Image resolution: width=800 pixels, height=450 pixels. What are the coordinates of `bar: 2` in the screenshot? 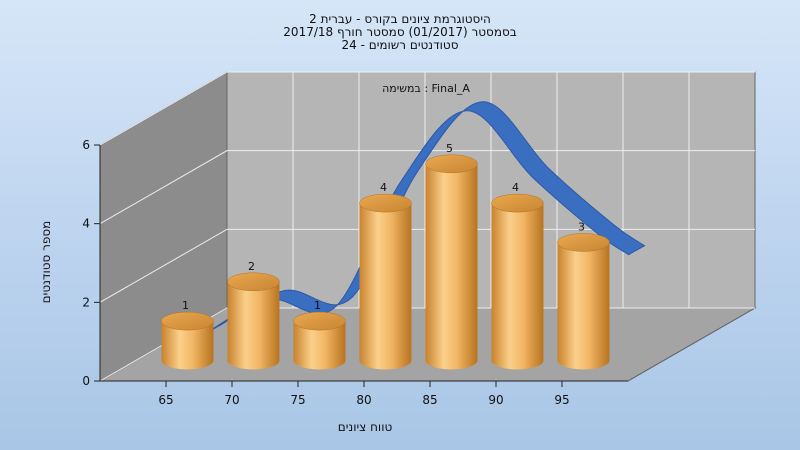 It's located at (253, 315).